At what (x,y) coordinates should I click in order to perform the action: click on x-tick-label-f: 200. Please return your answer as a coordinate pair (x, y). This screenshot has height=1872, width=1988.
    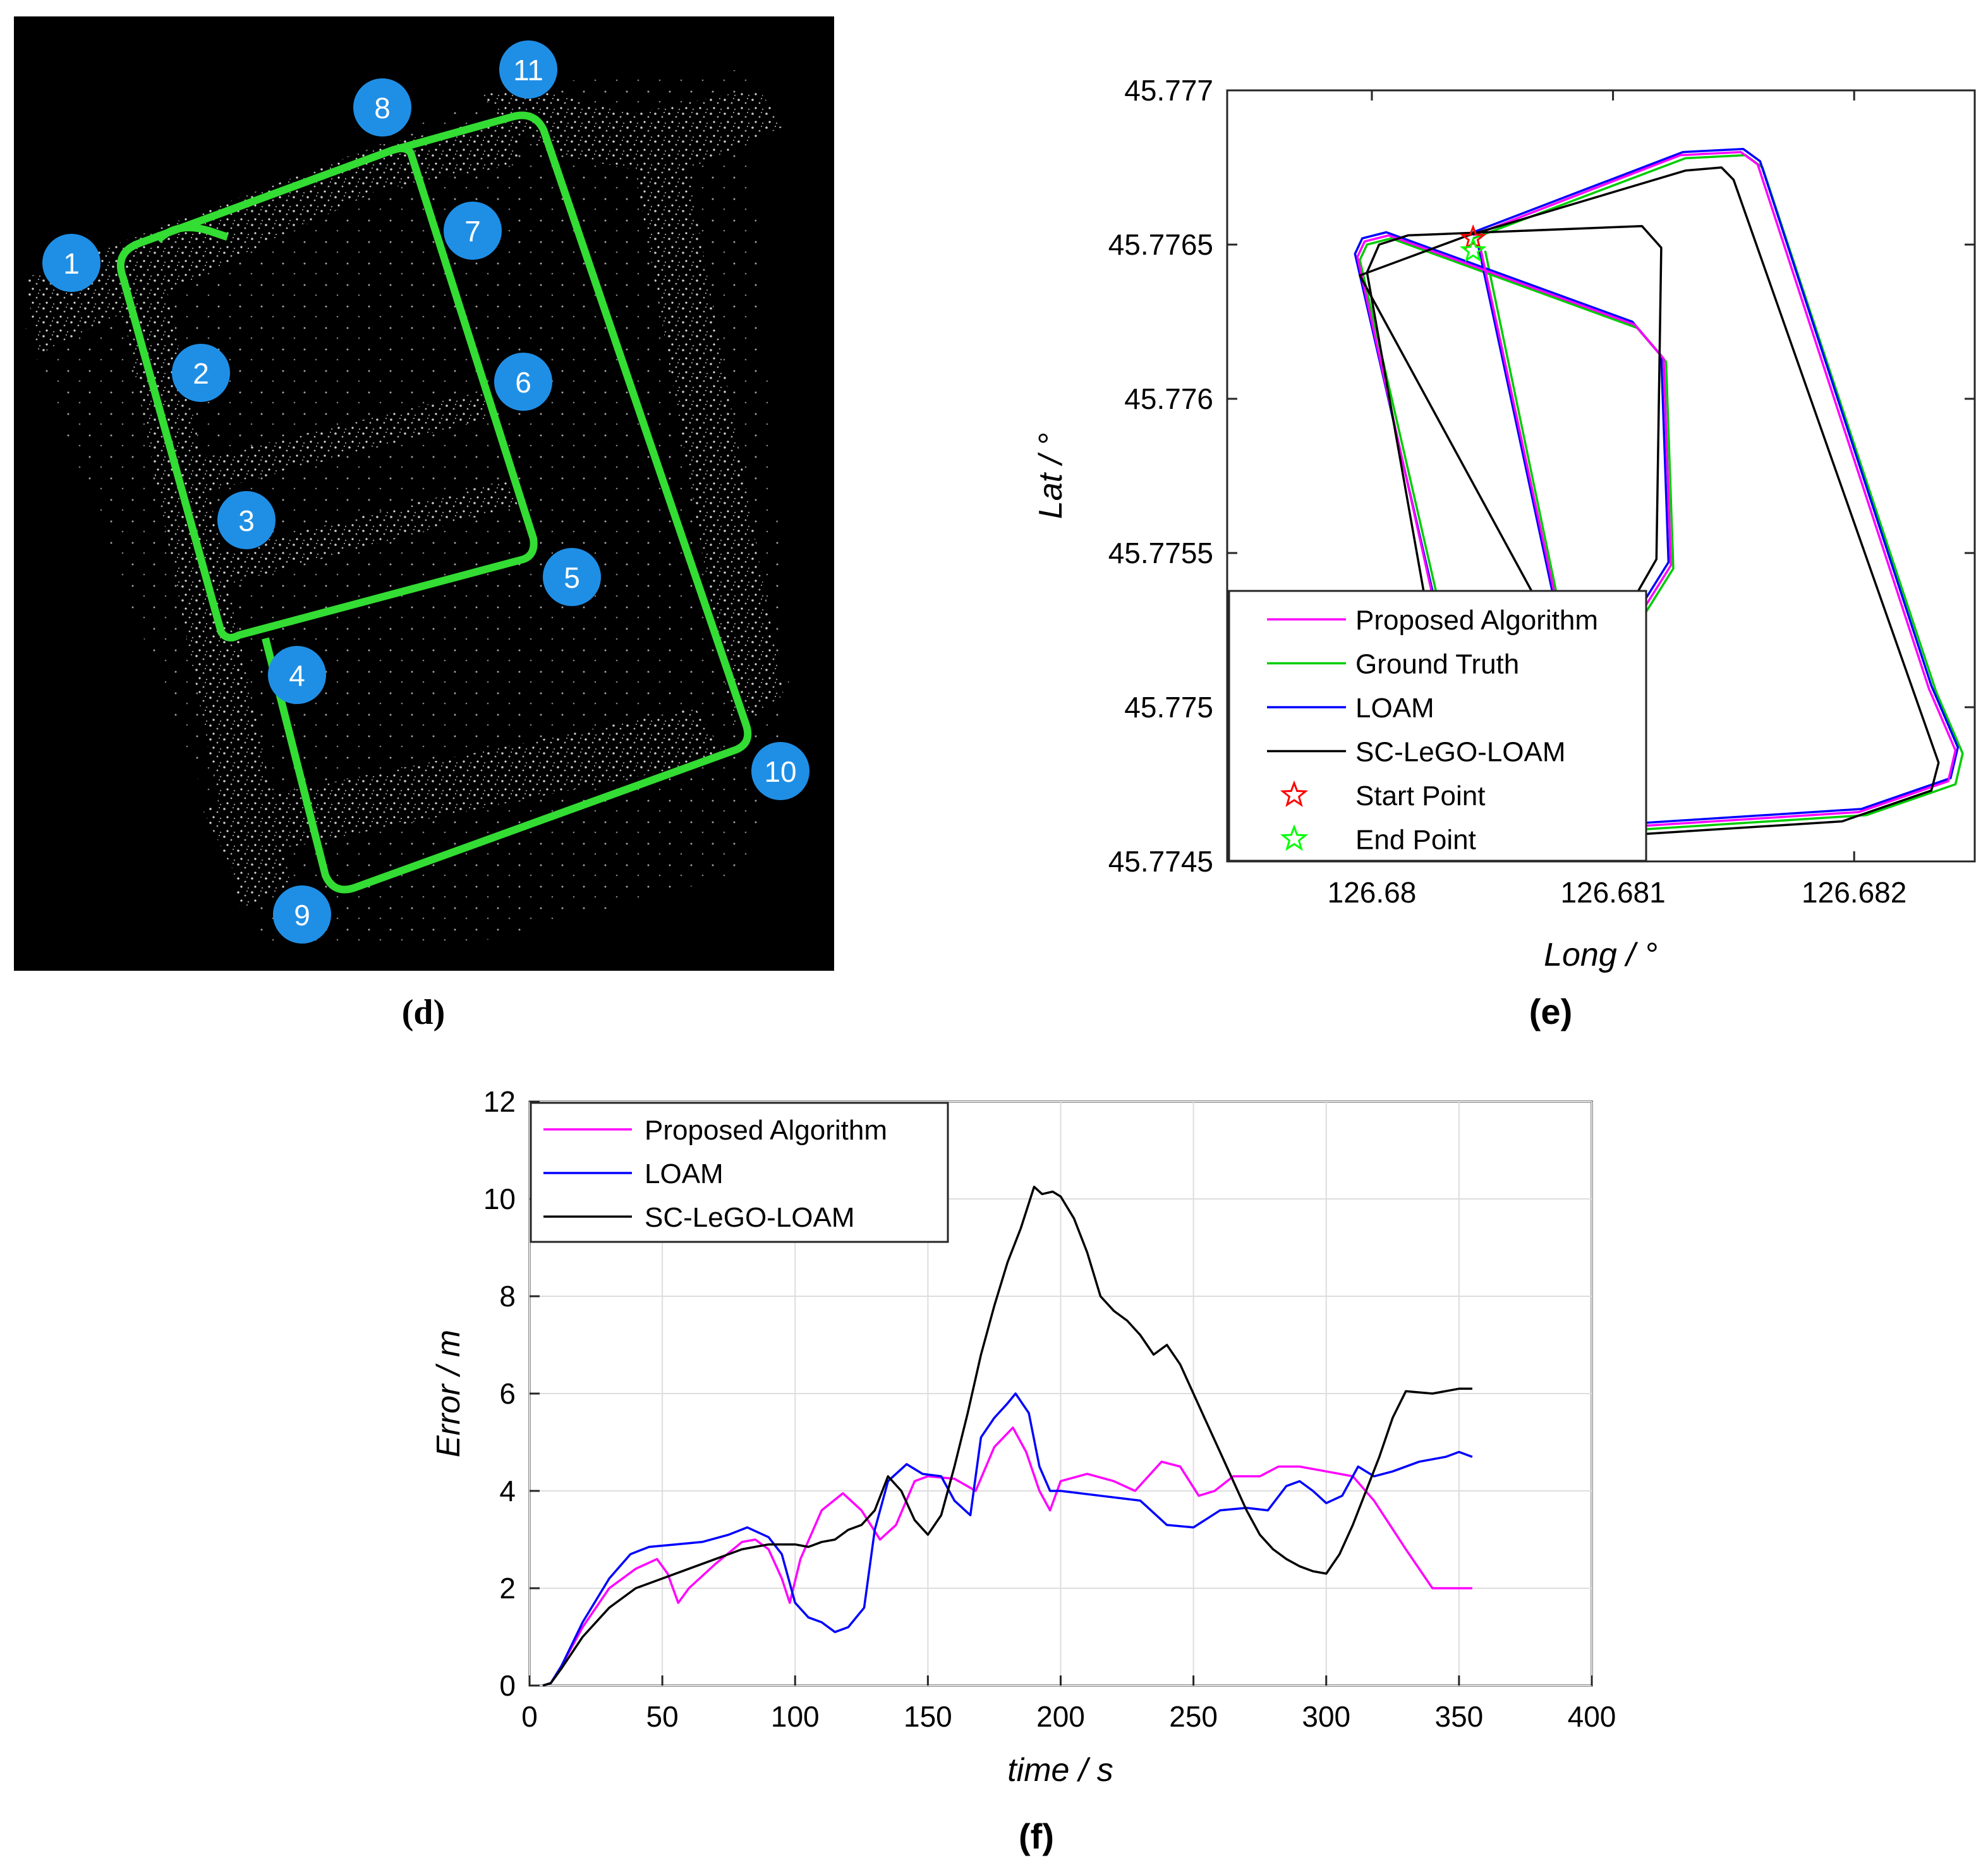
    Looking at the image, I should click on (1060, 1716).